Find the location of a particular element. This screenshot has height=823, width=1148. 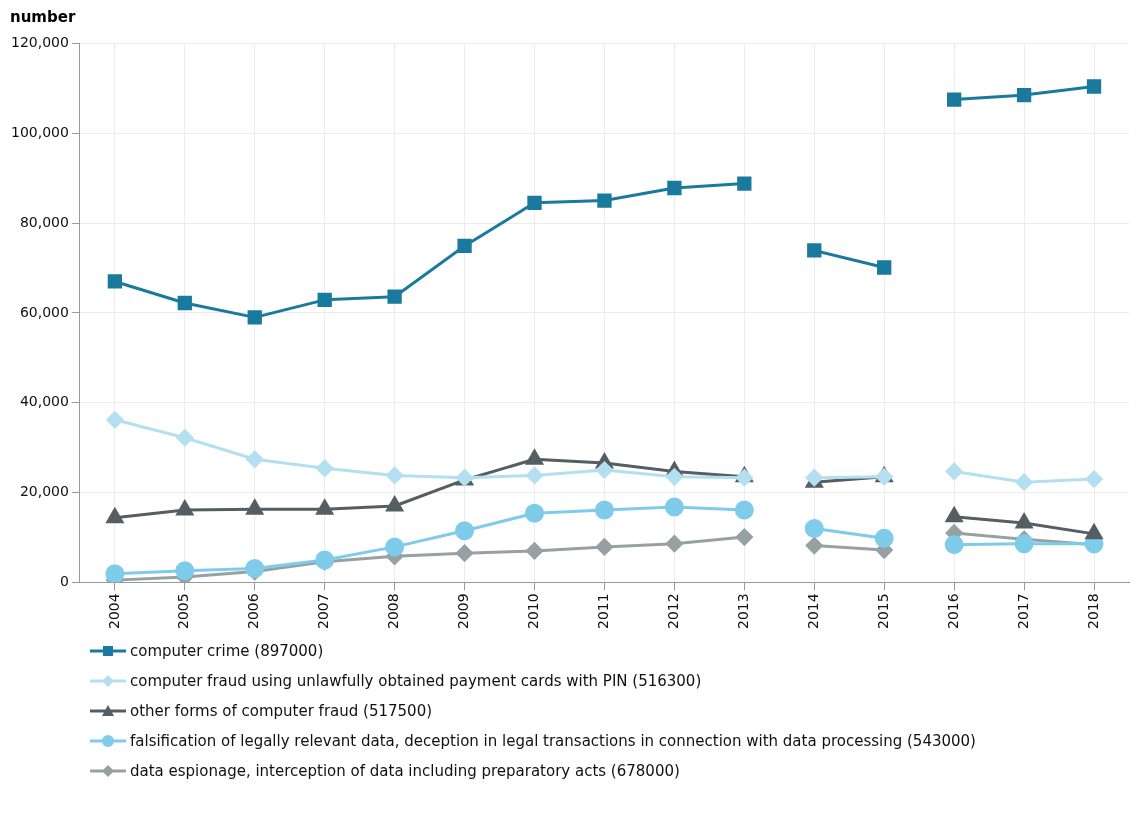

legend-label: computer crime (897000) is located at coordinates (227, 651).